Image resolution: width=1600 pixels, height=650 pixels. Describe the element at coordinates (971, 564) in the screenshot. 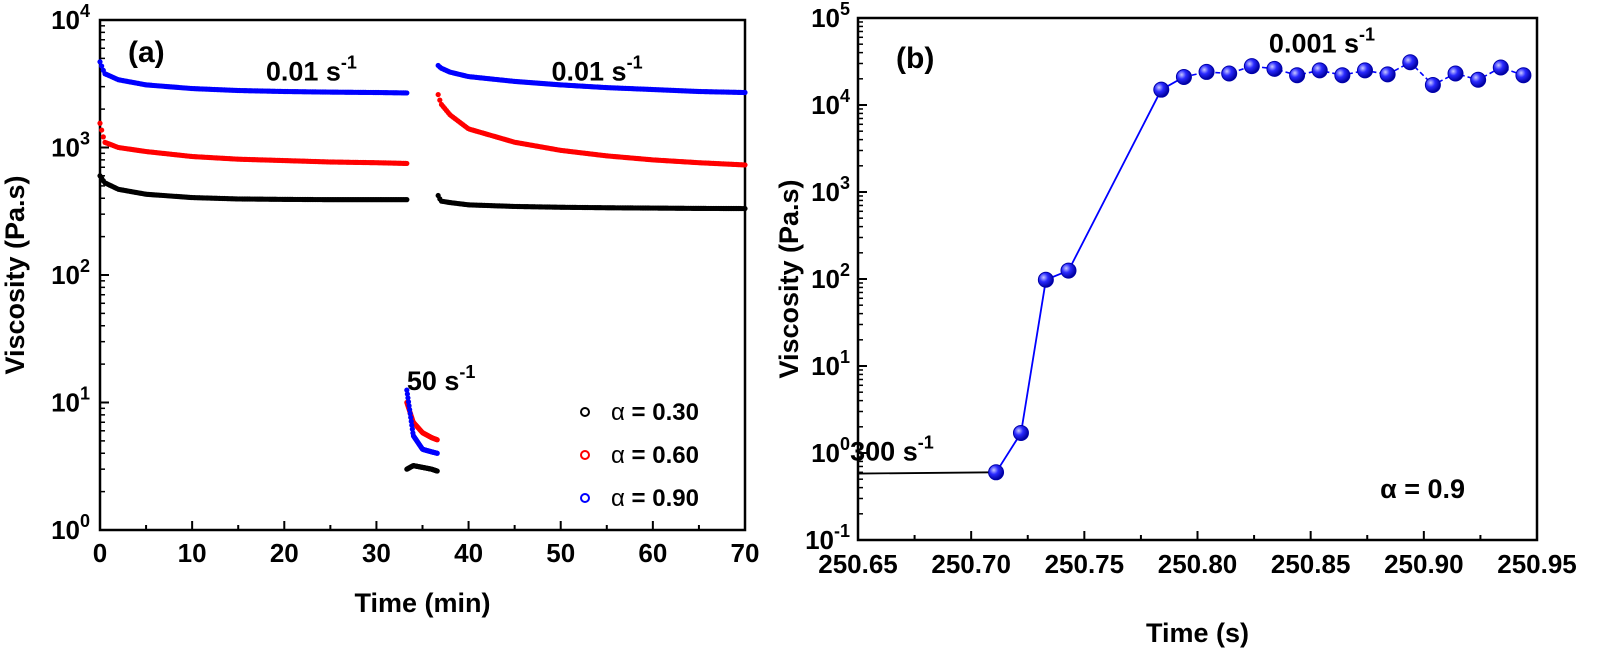

I see `x-tick-label: 250.70` at that location.